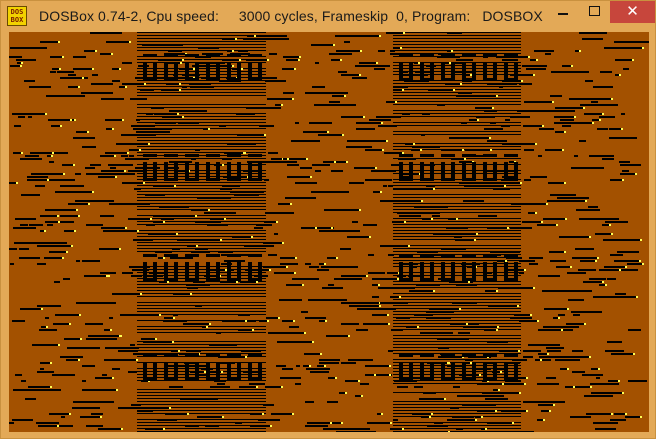  I want to click on minimize-button, so click(563, 12).